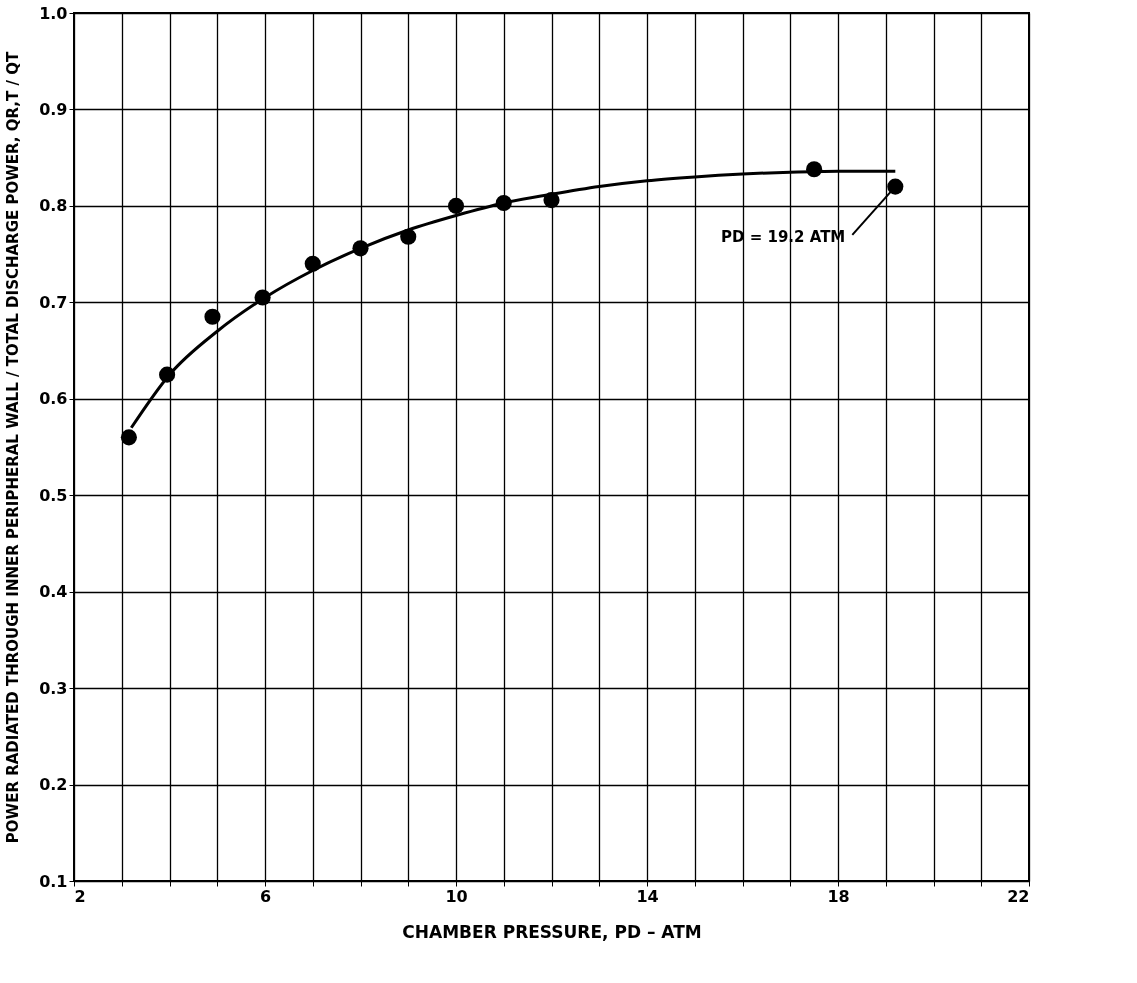 The image size is (1137, 983). Describe the element at coordinates (53, 592) in the screenshot. I see `y-tick-label: 0.4` at that location.